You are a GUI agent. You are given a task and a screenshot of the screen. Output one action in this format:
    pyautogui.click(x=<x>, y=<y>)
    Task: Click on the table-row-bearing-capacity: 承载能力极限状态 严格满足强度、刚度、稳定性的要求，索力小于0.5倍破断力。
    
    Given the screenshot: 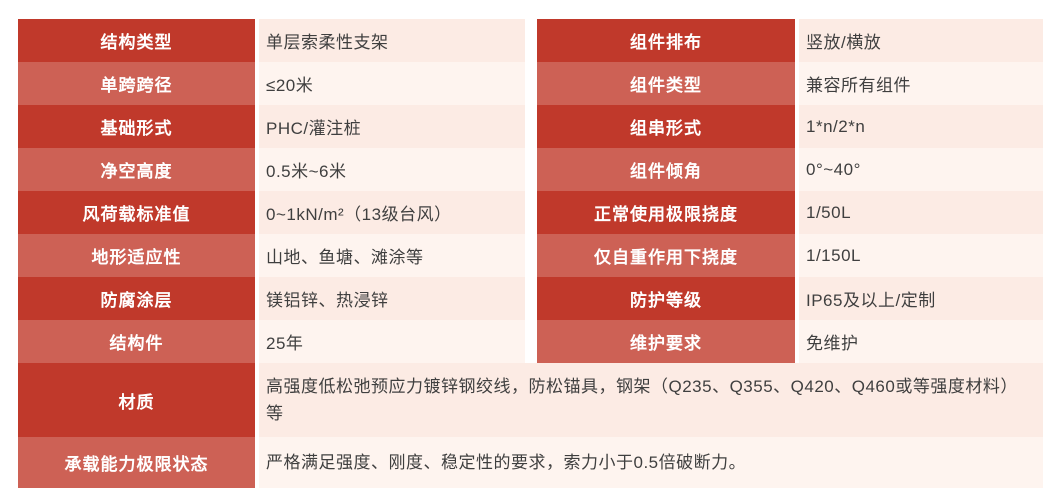 What is the action you would take?
    pyautogui.click(x=530, y=462)
    